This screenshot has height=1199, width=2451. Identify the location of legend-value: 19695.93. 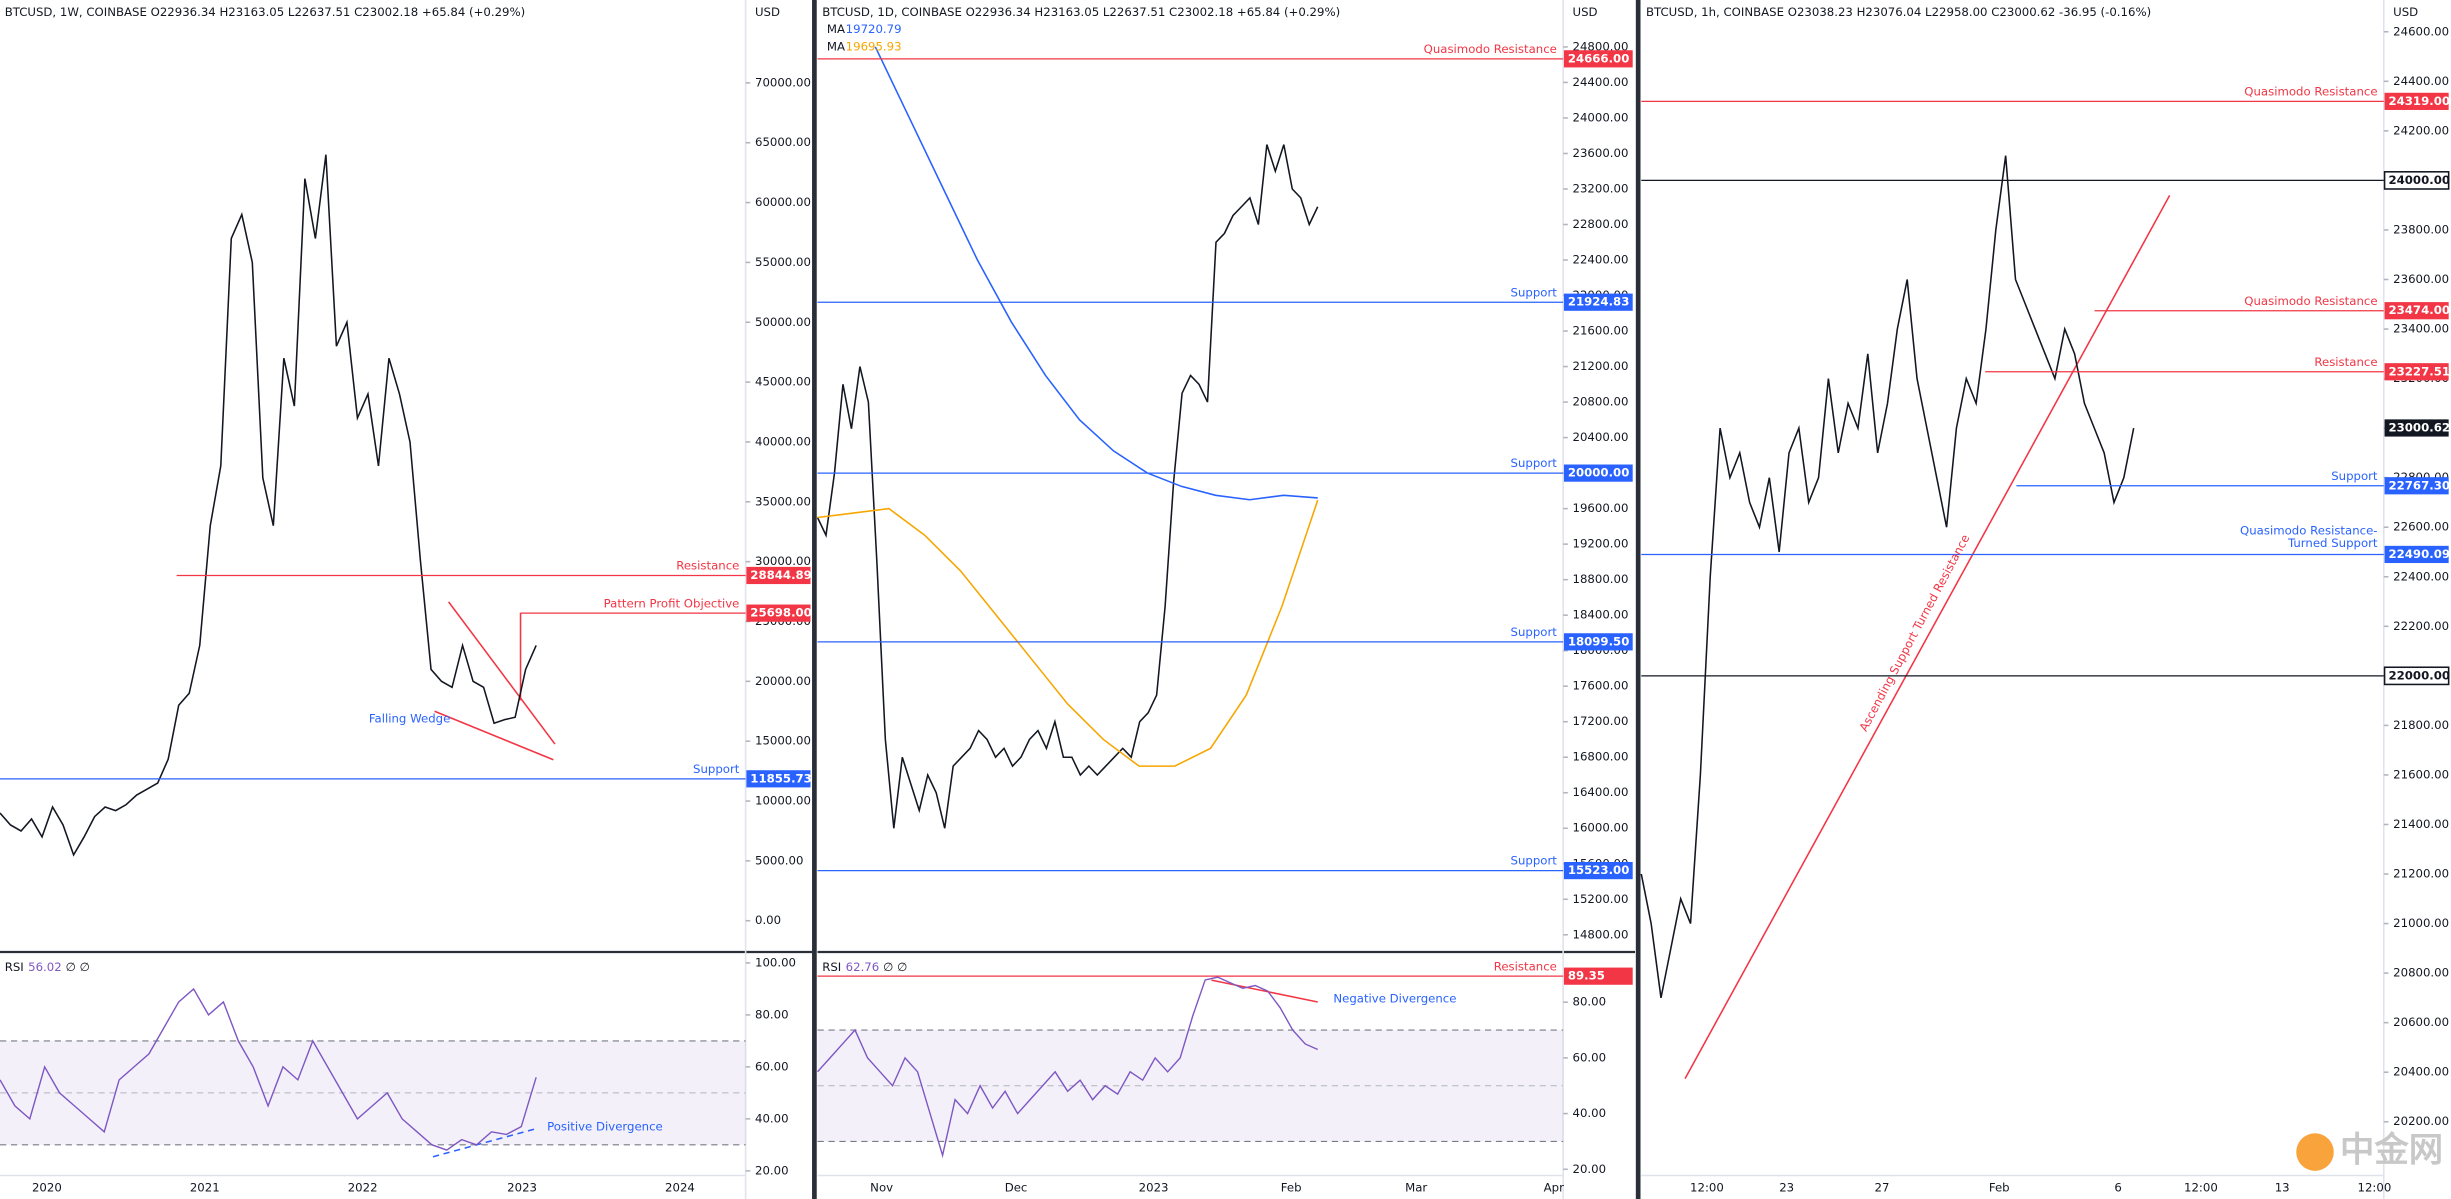
(874, 46).